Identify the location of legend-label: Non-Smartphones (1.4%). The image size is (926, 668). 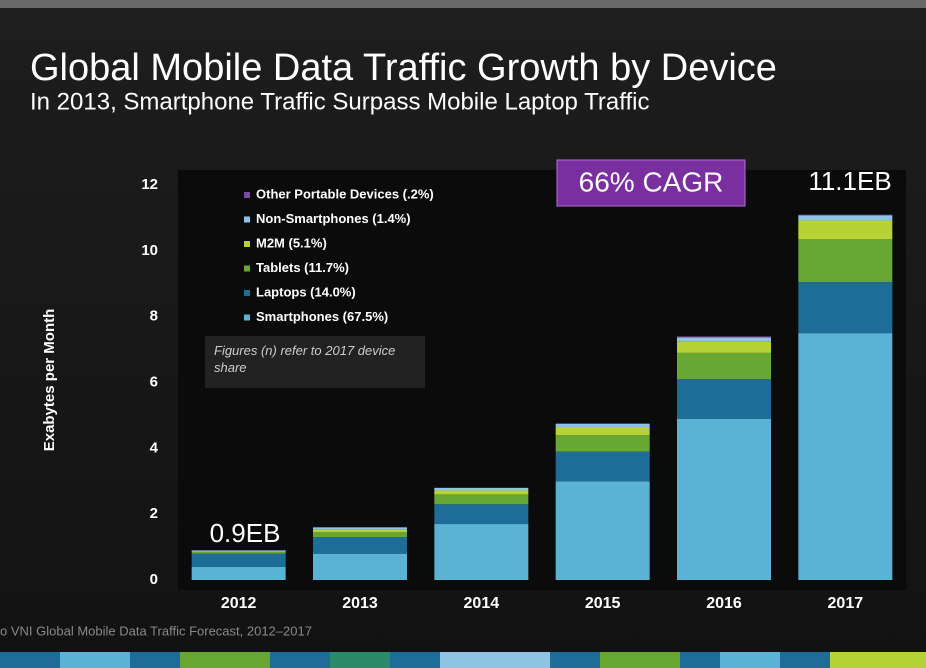
(333, 218).